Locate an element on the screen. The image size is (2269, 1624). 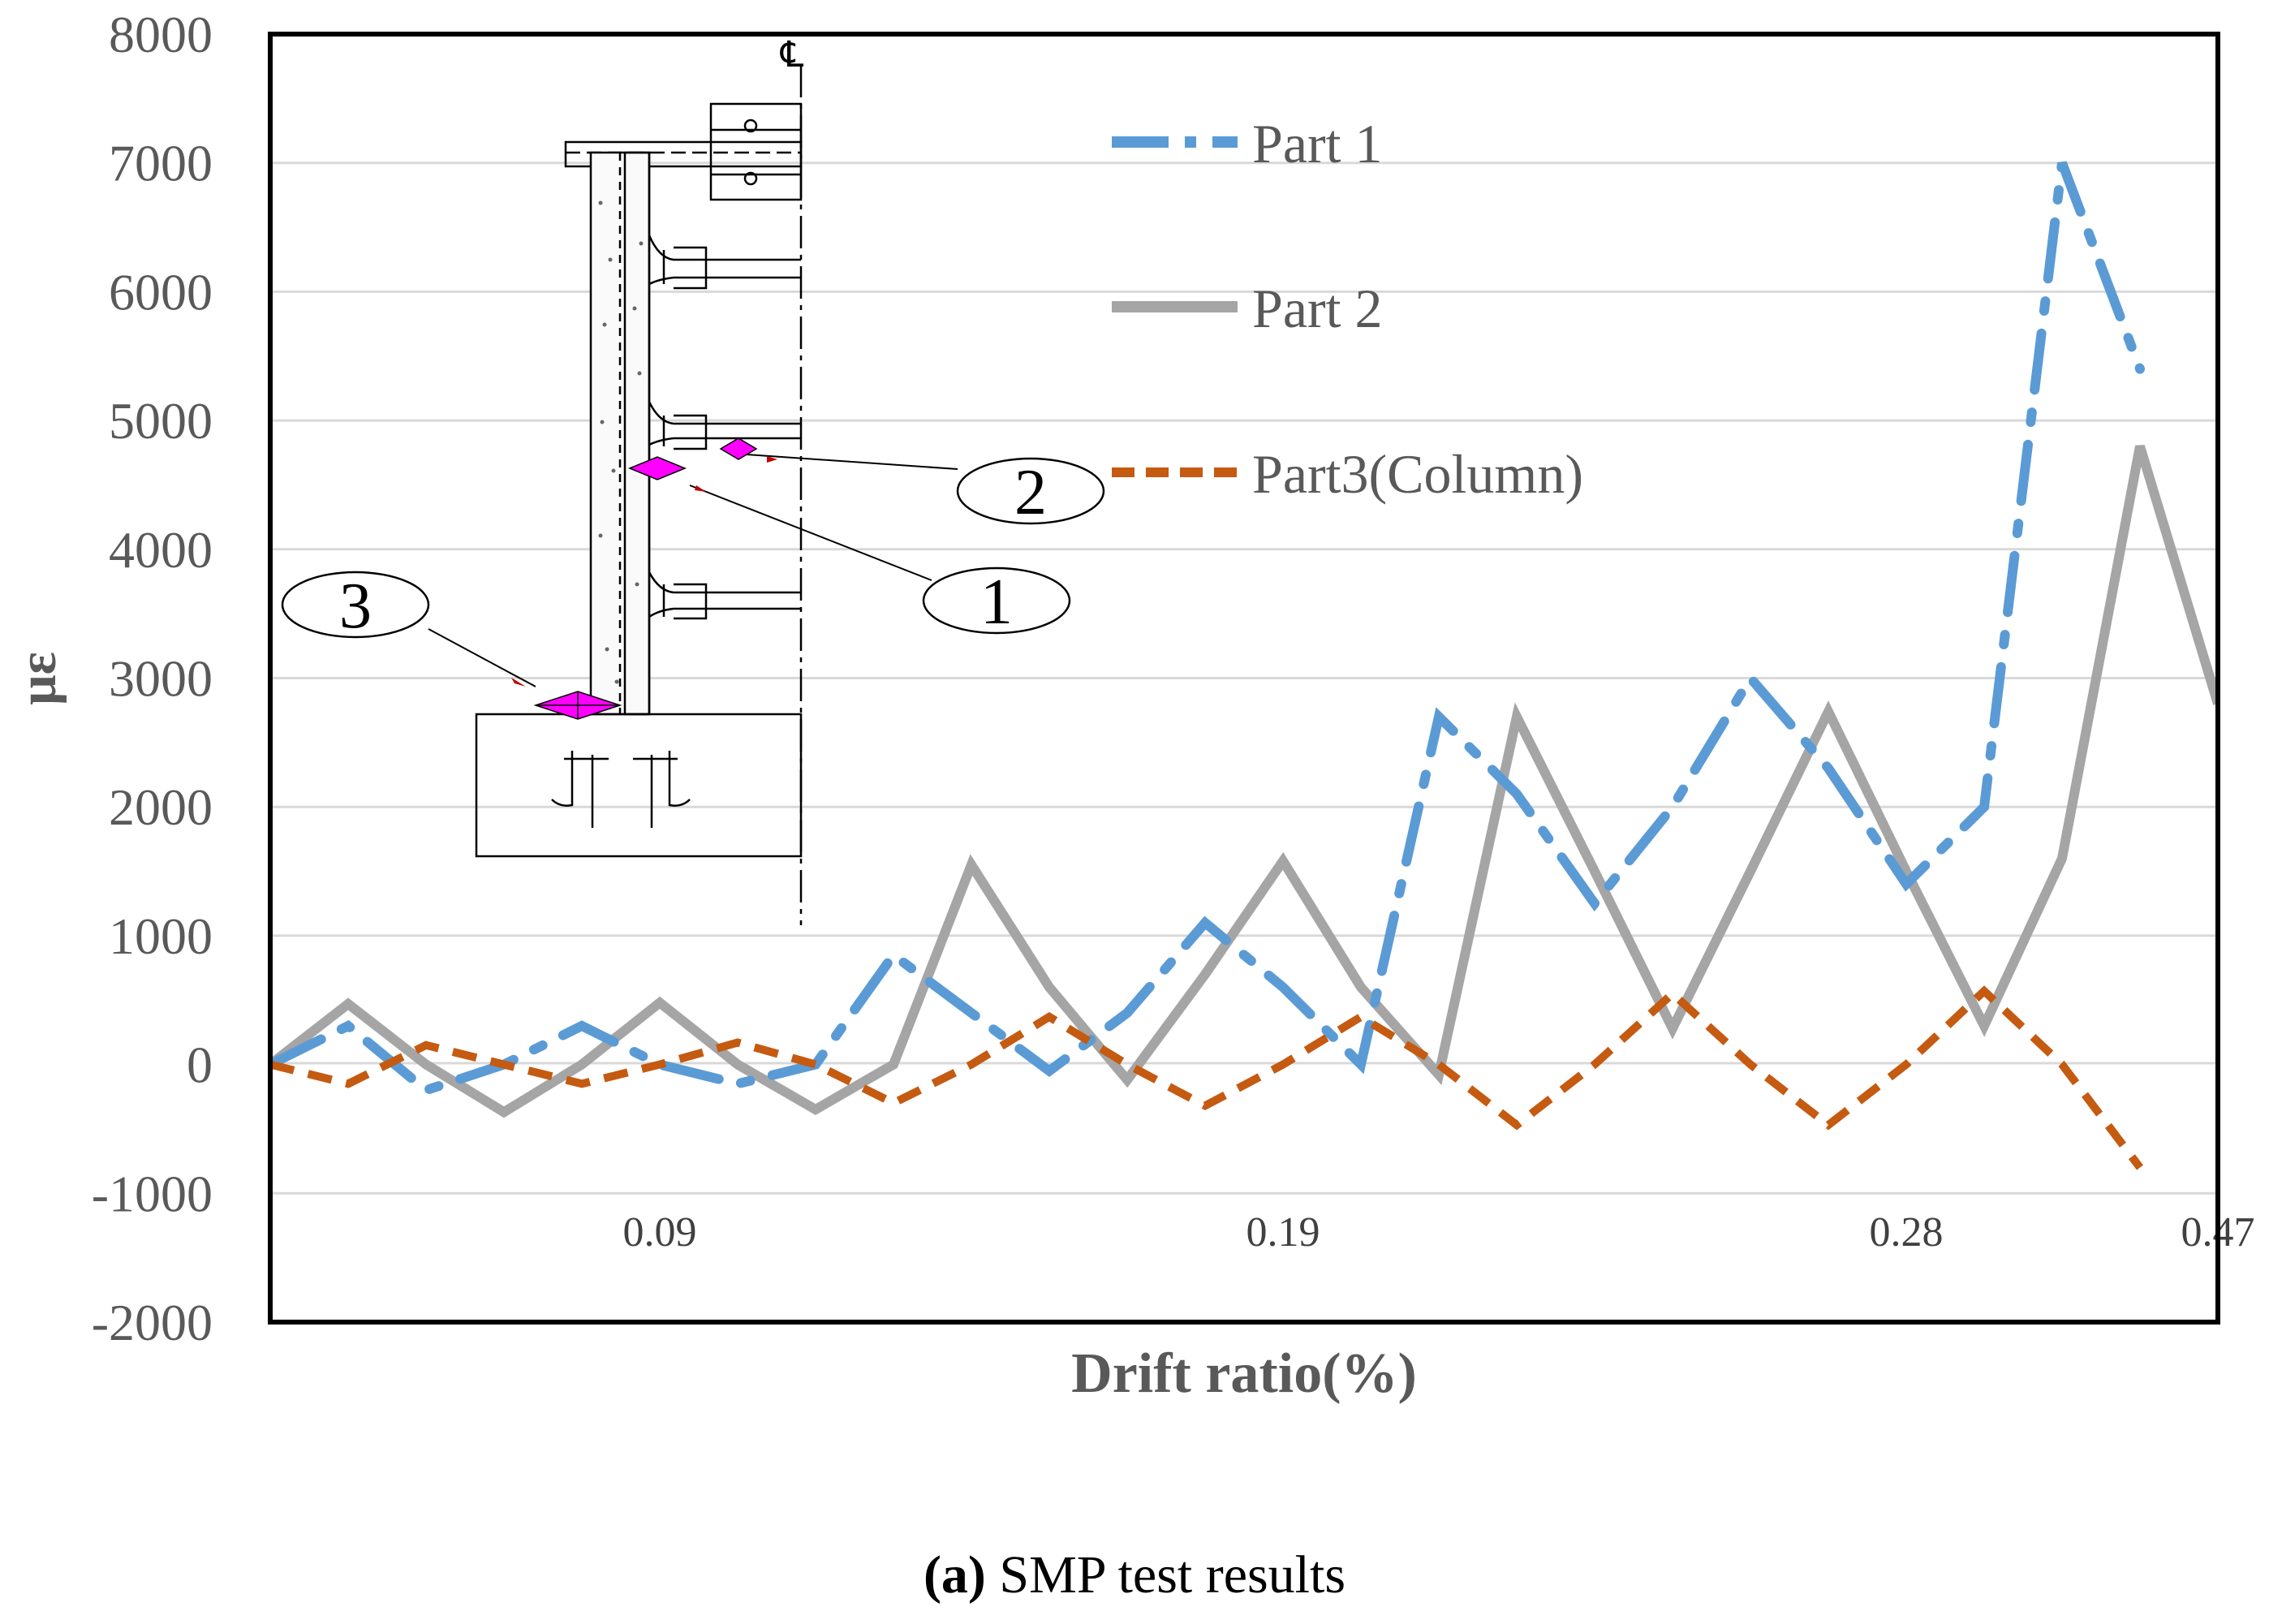
callout-label-2: 2 is located at coordinates (1030, 493).